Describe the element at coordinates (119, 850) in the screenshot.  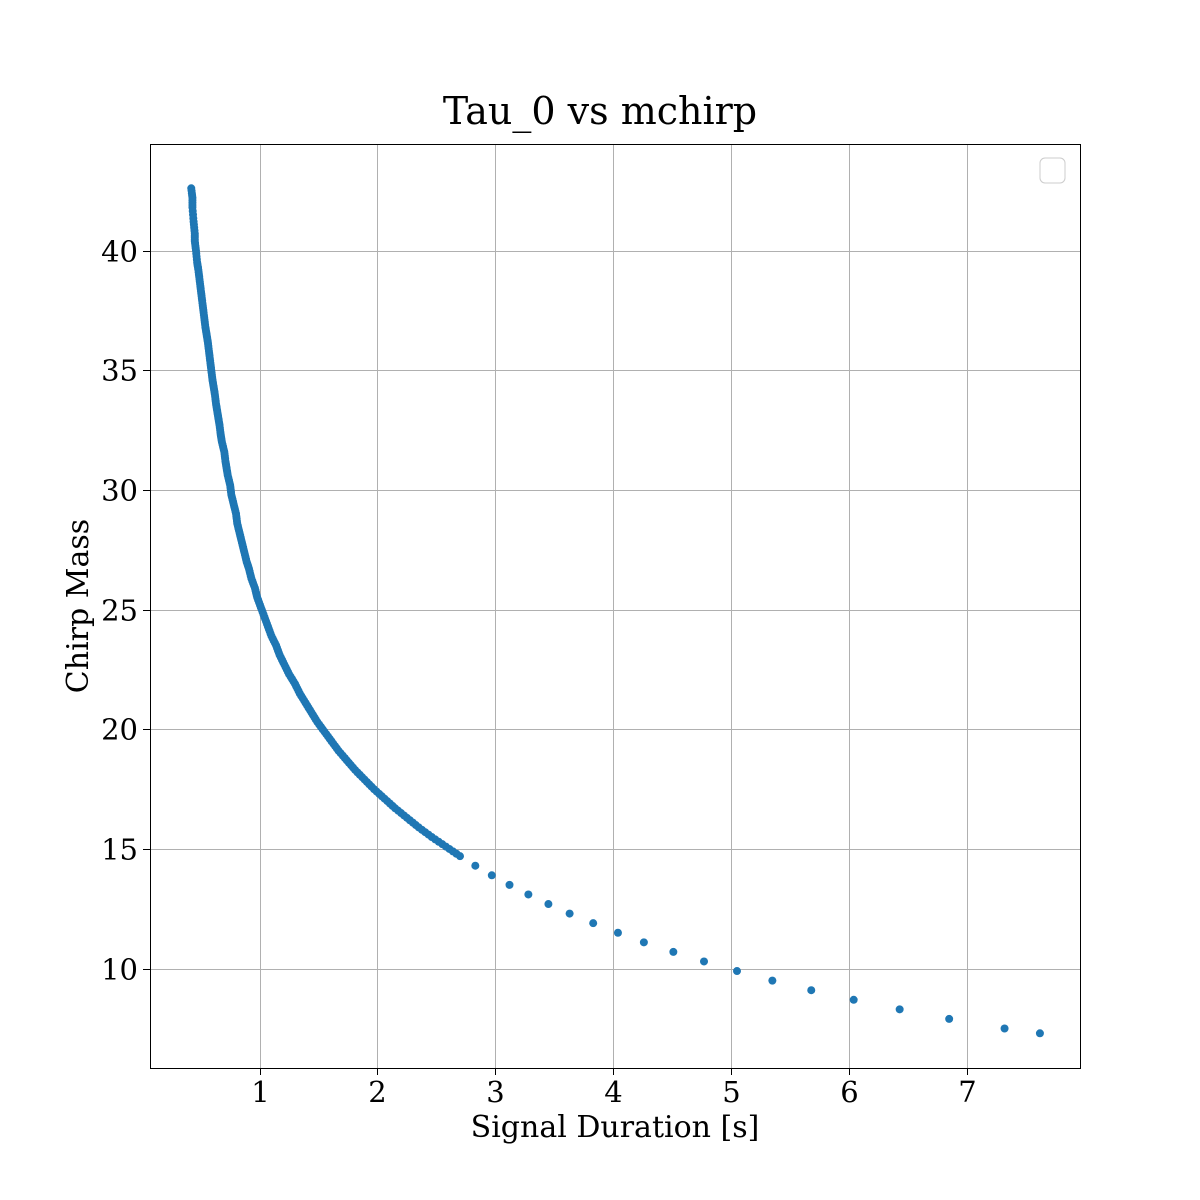
I see `y-tick-label: 15` at that location.